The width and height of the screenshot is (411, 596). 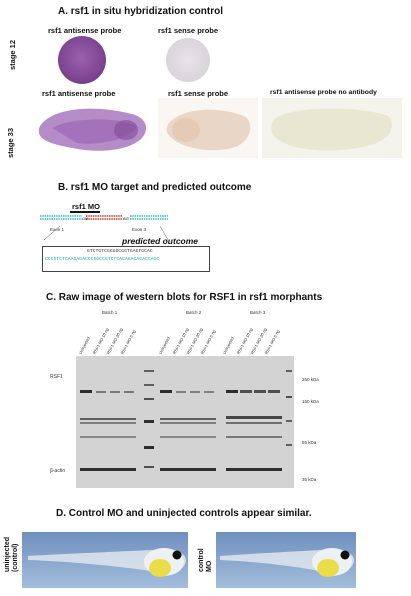 What do you see at coordinates (102, 259) in the screenshot?
I see `sequence-line-2: CCCGTCTCAAGAGACCCGGCCGTCTCAGAGACAGACCAGC` at bounding box center [102, 259].